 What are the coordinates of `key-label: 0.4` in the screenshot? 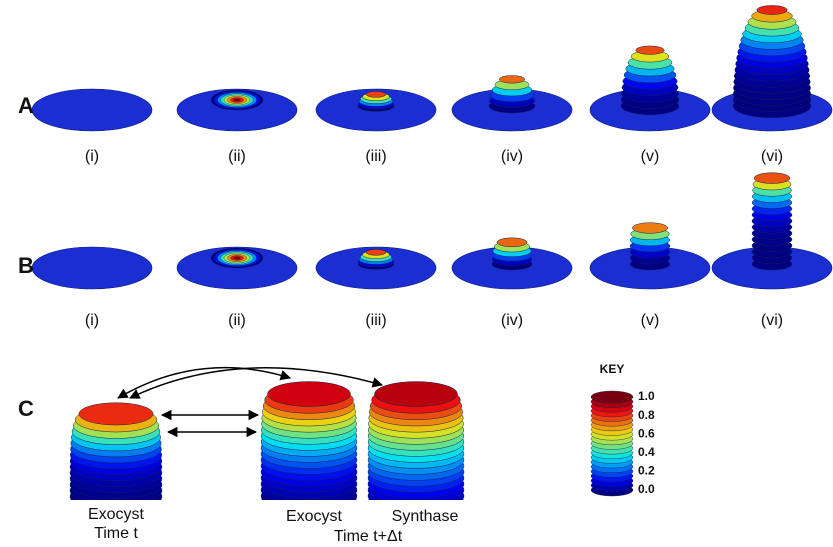 It's located at (646, 452).